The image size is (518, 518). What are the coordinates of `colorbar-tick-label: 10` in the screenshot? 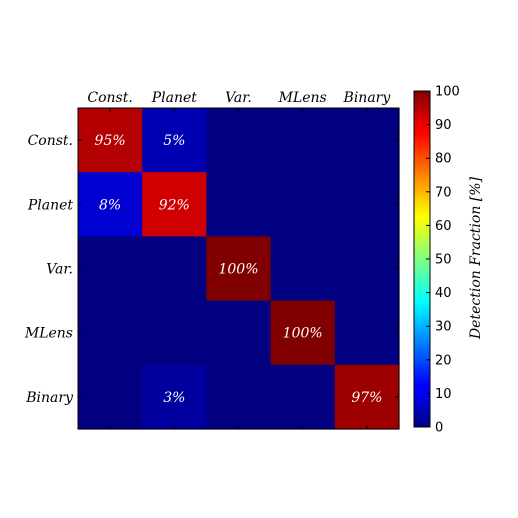 It's located at (443, 394).